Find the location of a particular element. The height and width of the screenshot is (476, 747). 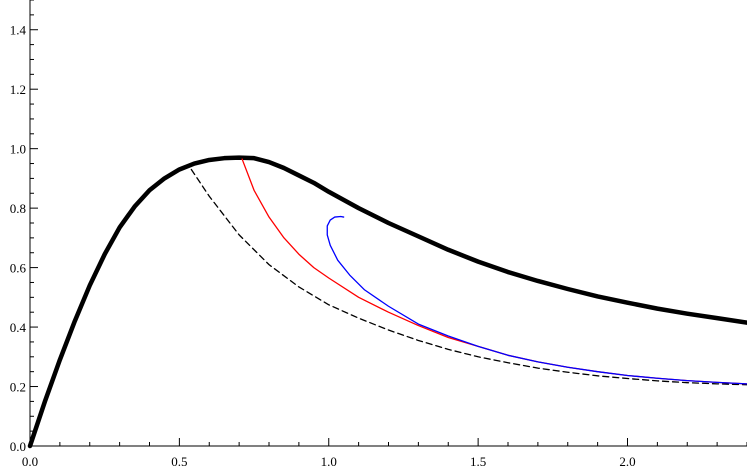

y-tick-label: 0.6 is located at coordinates (18, 268).